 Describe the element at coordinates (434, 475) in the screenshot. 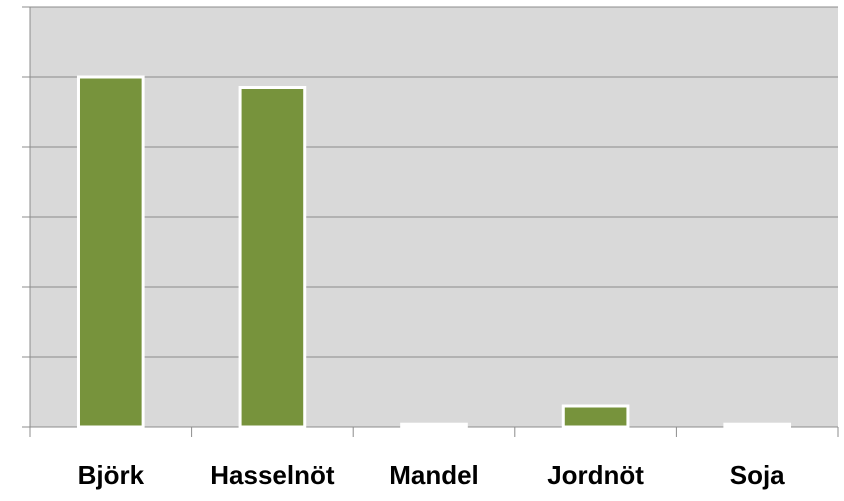

I see `x-tick-label: Mandel` at that location.